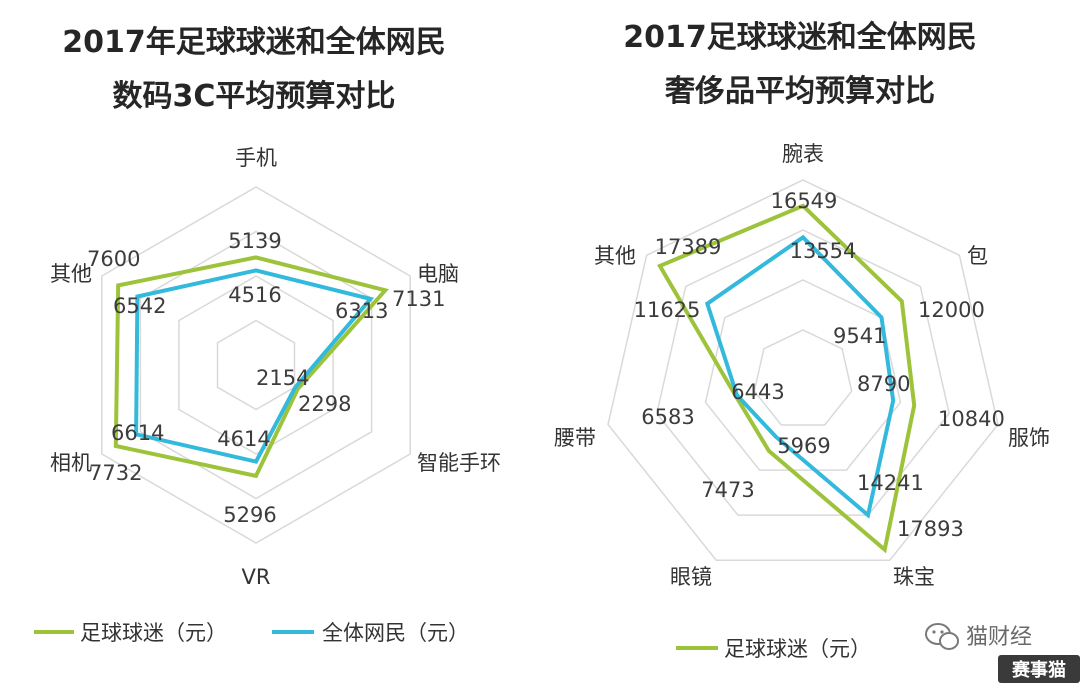 The width and height of the screenshot is (1080, 688). Describe the element at coordinates (251, 633) in the screenshot. I see `legend: 足球球迷（元） 全体网民（元）` at that location.